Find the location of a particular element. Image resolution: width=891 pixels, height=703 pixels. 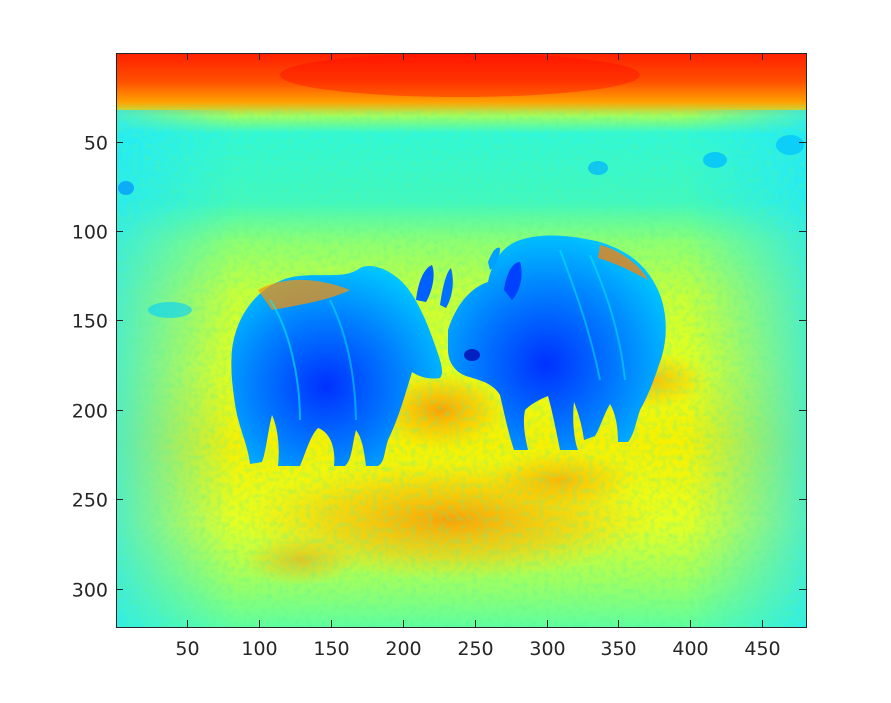

x-tick-label: 150 is located at coordinates (331, 649).